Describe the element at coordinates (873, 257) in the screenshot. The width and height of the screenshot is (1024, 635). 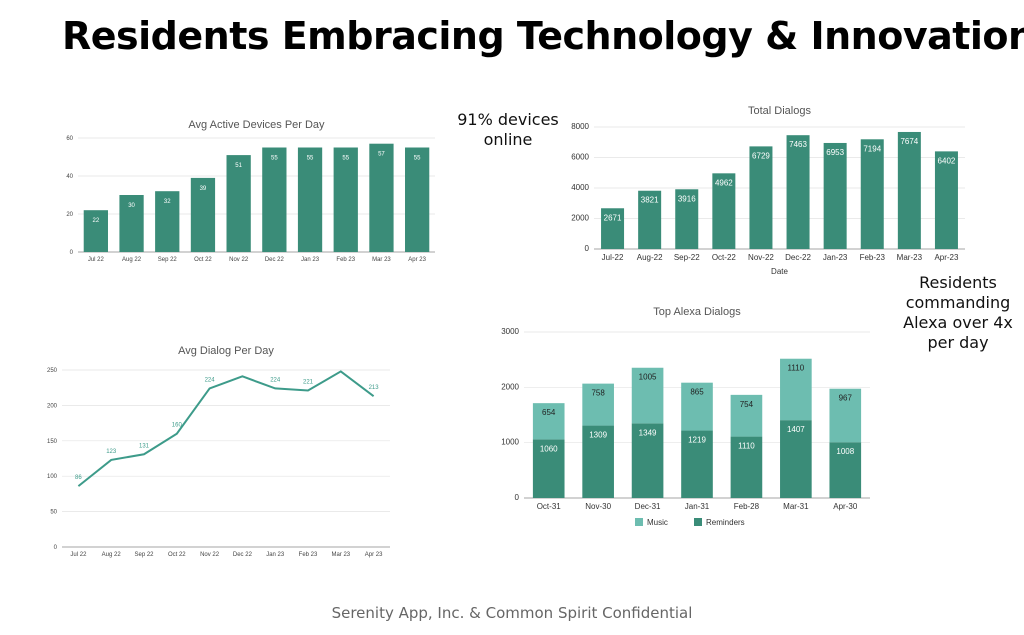
I see `x-tick-label: Feb-23` at that location.